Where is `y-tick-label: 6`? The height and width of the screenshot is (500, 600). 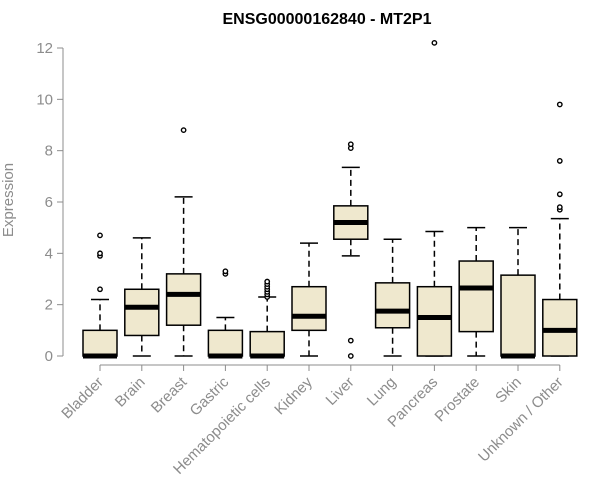 y-tick-label: 6 is located at coordinates (49, 202).